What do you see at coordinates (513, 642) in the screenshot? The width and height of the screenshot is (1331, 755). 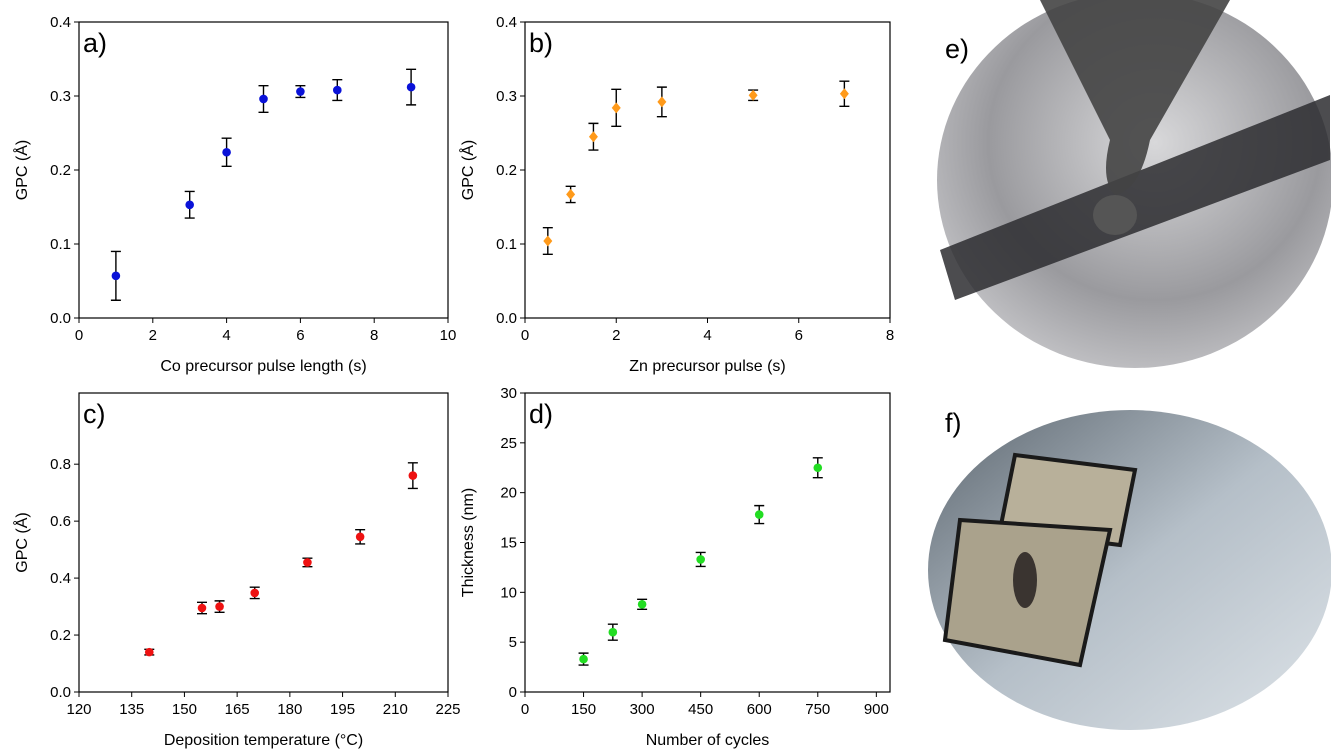 I see `y-tick-label: 5` at bounding box center [513, 642].